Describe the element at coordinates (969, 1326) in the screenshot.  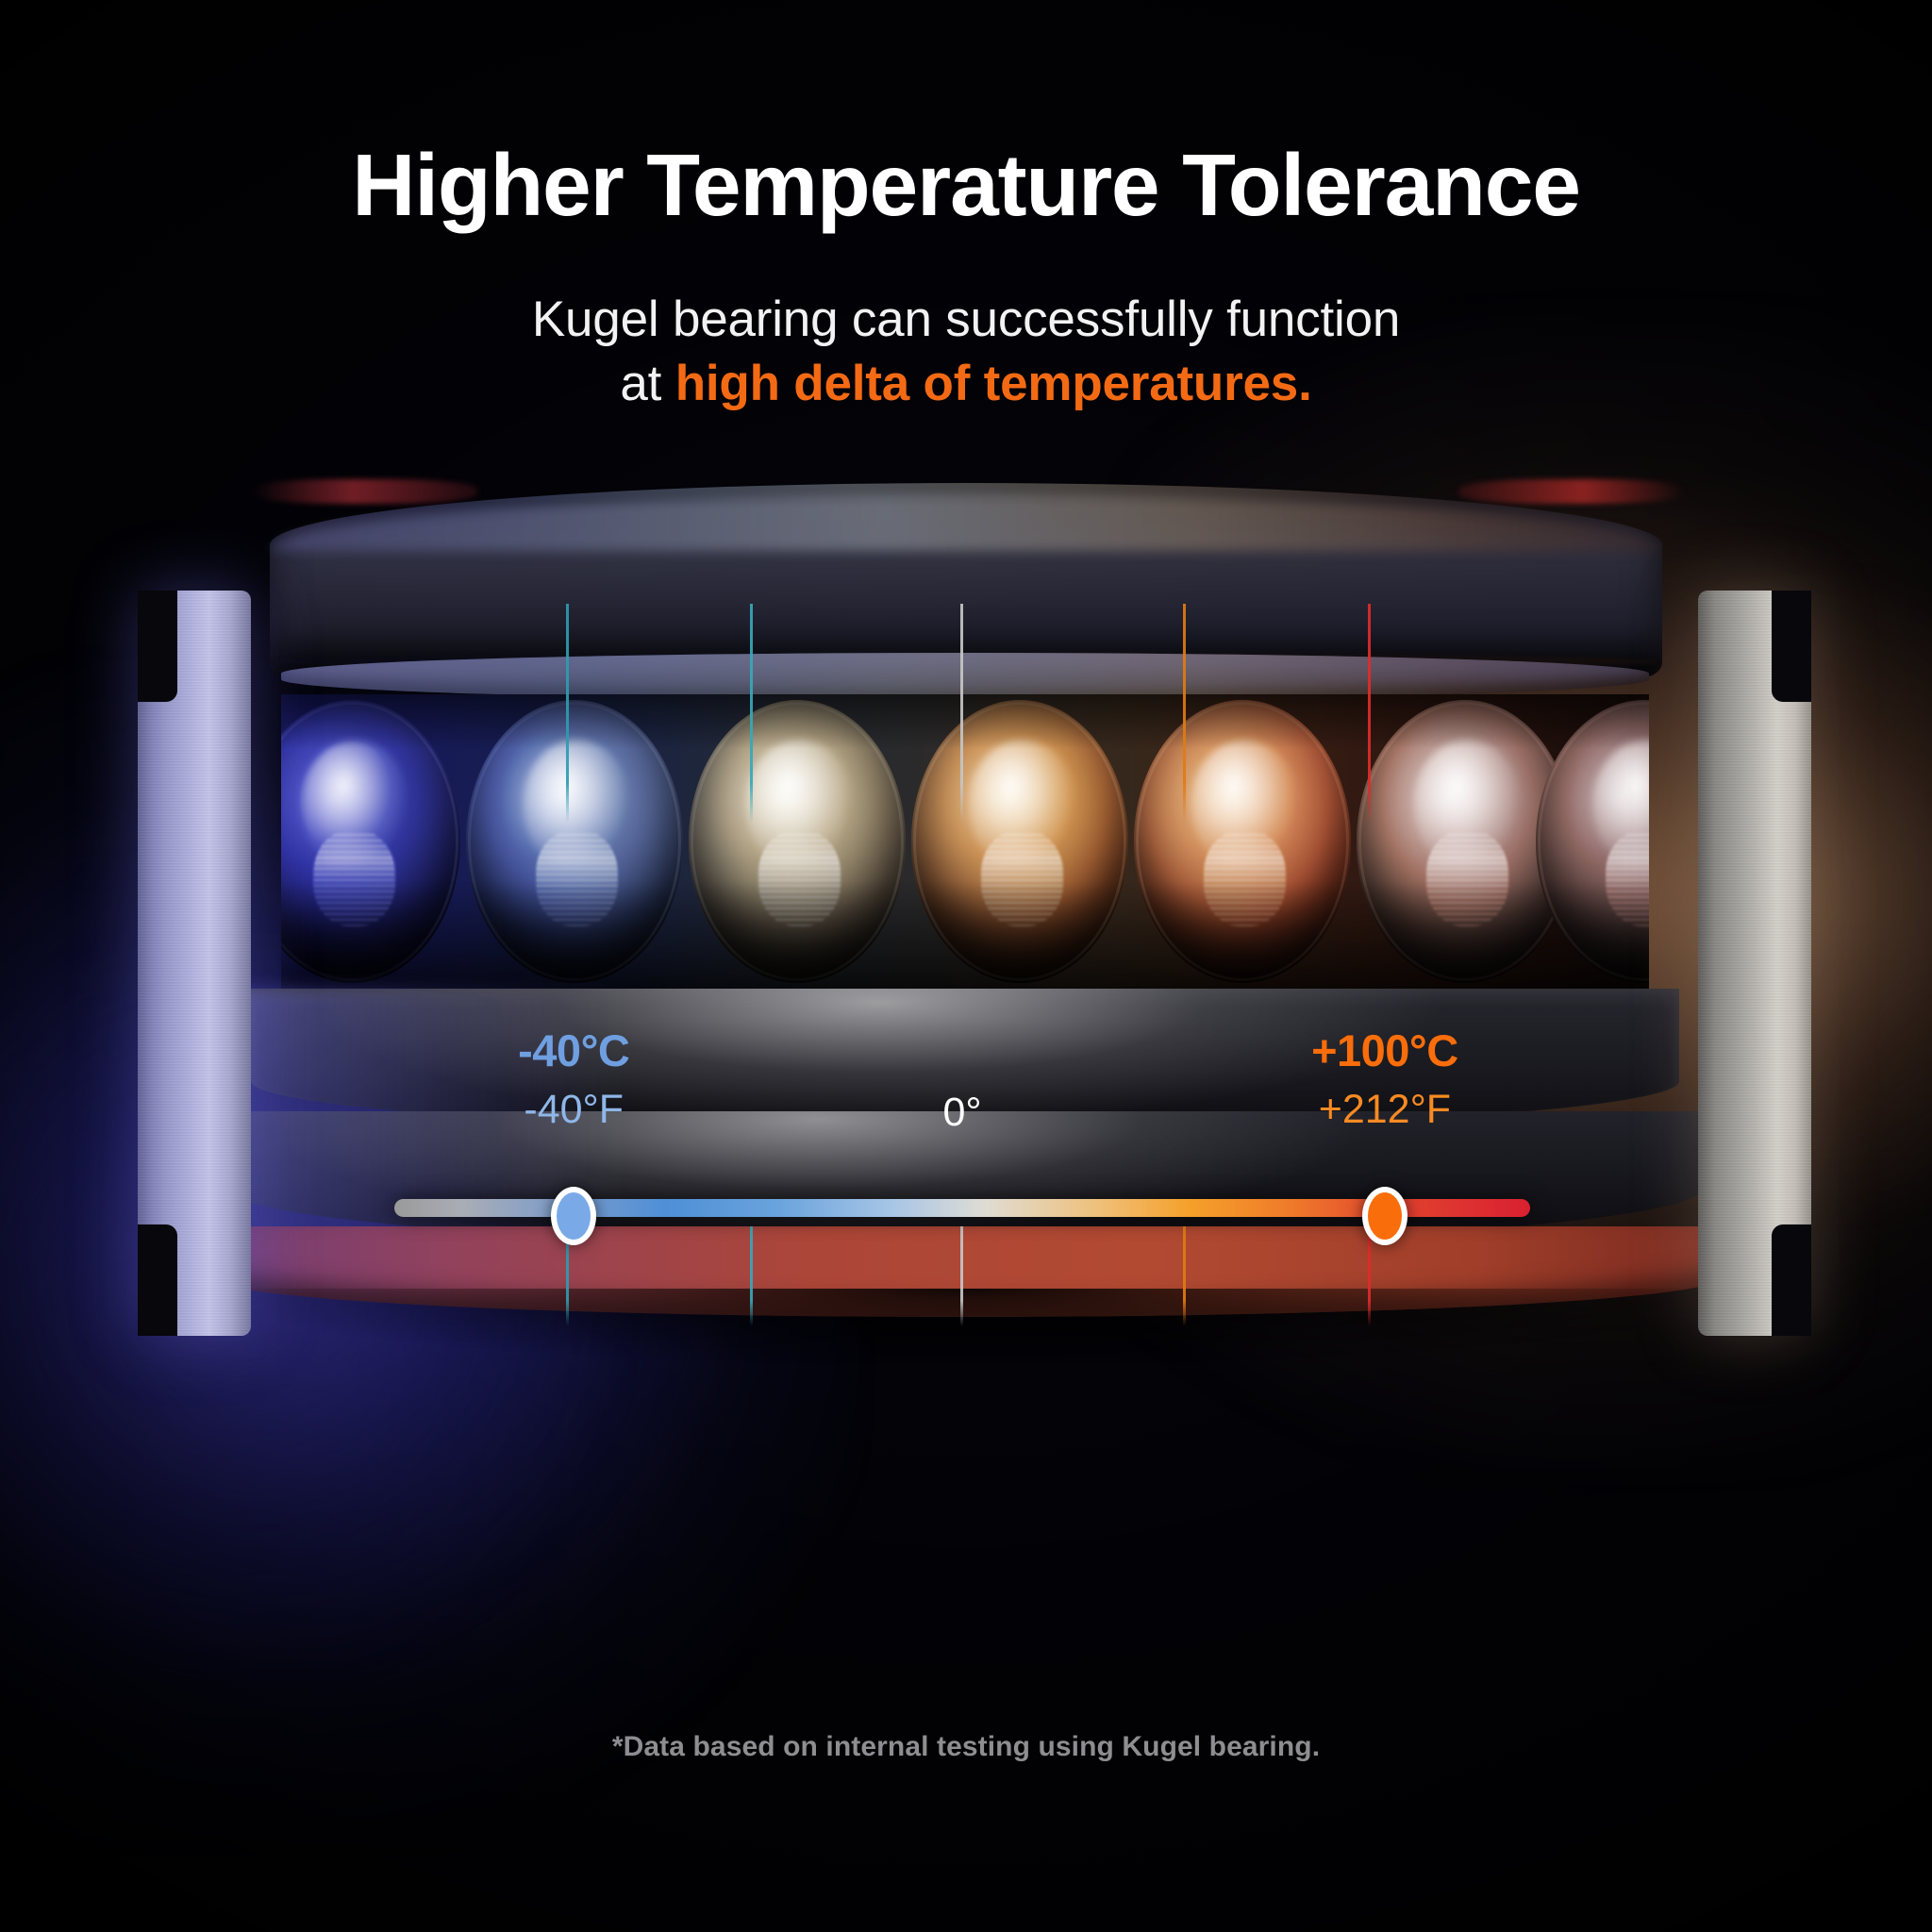
I see `base-shadow` at that location.